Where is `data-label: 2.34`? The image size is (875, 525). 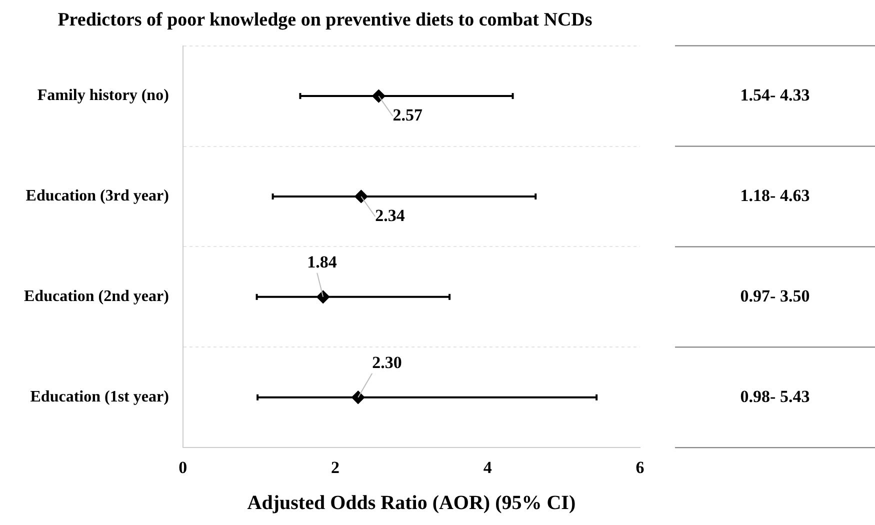 data-label: 2.34 is located at coordinates (390, 215).